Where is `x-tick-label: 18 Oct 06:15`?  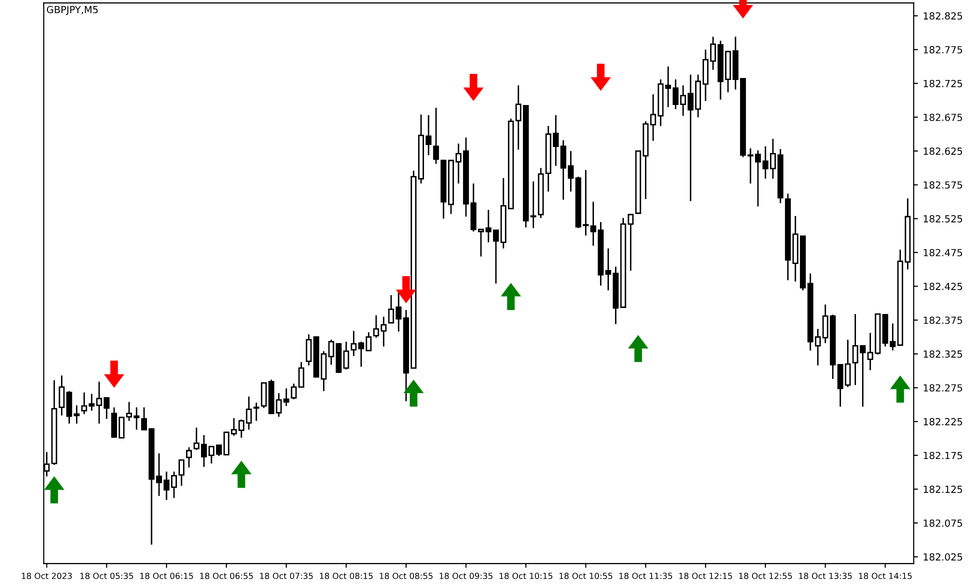 x-tick-label: 18 Oct 06:15 is located at coordinates (166, 576).